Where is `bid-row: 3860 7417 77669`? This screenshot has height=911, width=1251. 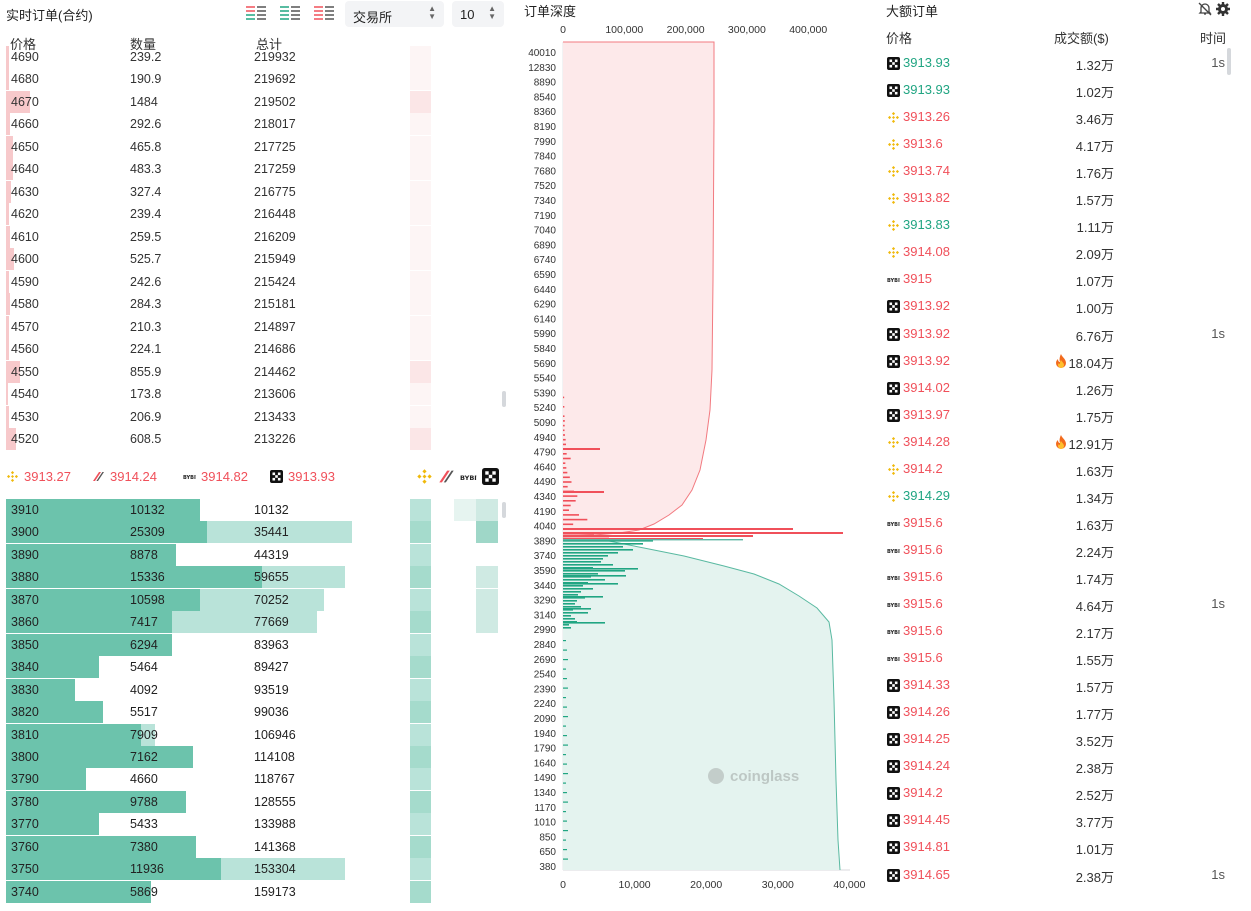 bid-row: 3860 7417 77669 is located at coordinates (254, 622).